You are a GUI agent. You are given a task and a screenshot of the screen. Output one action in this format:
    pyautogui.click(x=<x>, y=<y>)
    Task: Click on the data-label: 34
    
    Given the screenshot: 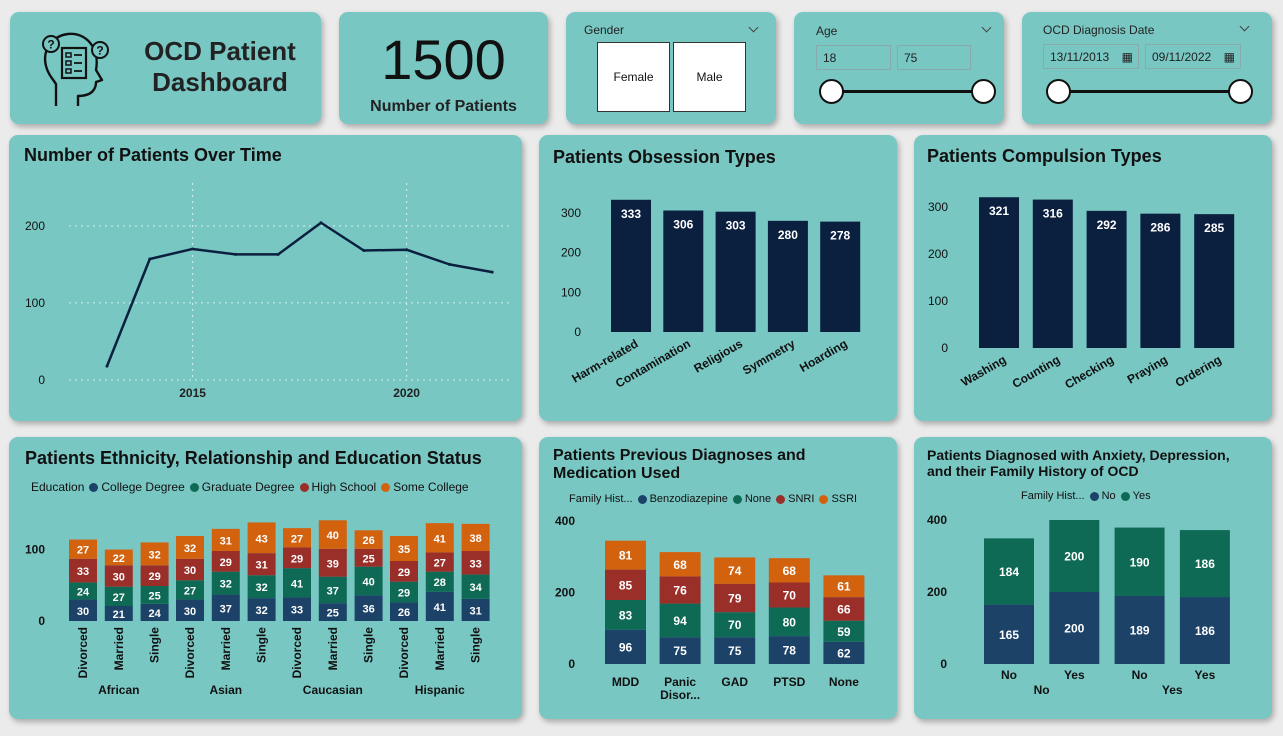 What is the action you would take?
    pyautogui.click(x=475, y=588)
    